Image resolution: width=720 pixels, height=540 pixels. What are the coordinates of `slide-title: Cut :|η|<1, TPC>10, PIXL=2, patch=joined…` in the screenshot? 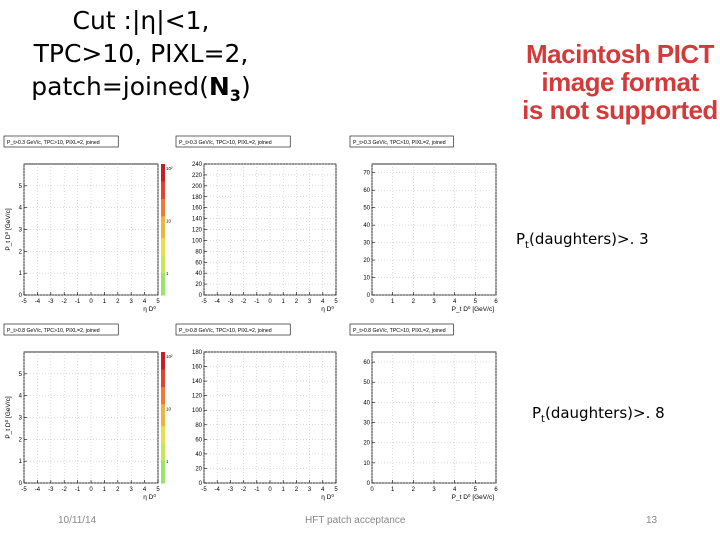 It's located at (141, 55).